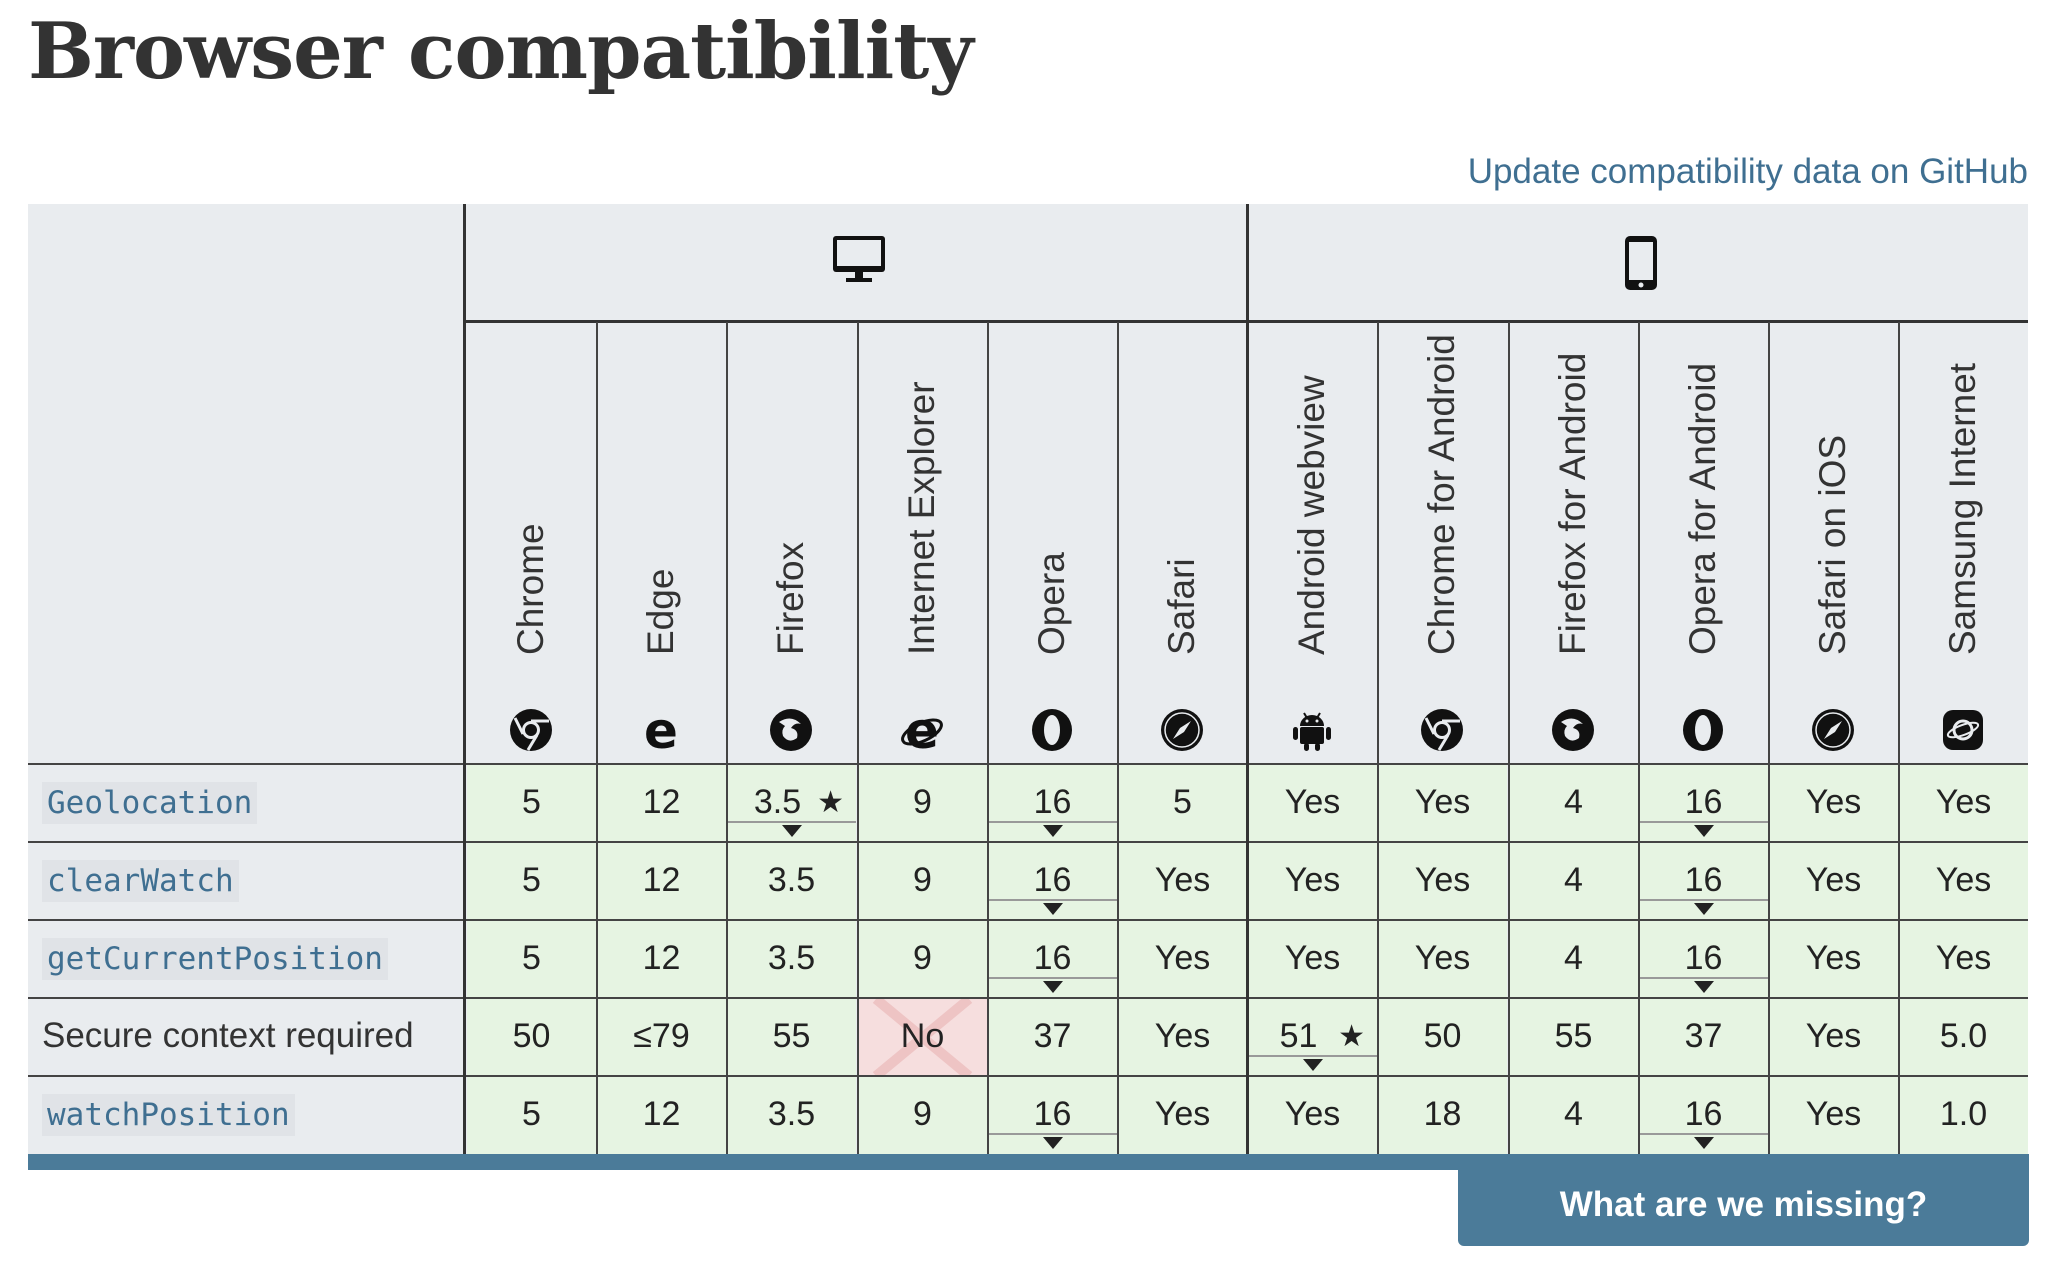  What do you see at coordinates (1028, 764) in the screenshot?
I see `row-divider` at bounding box center [1028, 764].